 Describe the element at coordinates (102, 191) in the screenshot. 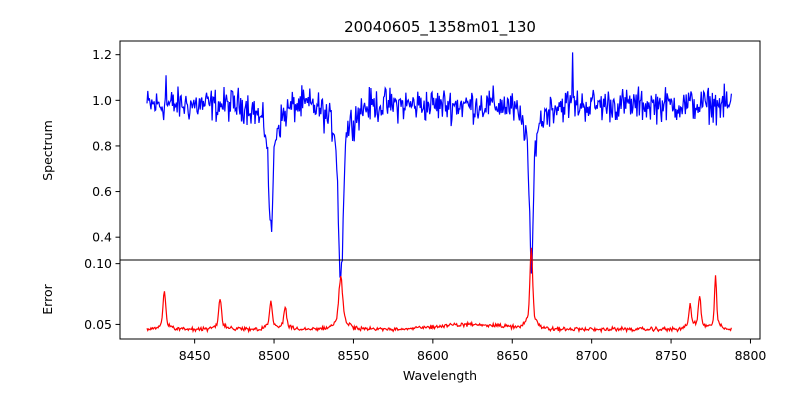

I see `y-tick-label: 0.6` at that location.